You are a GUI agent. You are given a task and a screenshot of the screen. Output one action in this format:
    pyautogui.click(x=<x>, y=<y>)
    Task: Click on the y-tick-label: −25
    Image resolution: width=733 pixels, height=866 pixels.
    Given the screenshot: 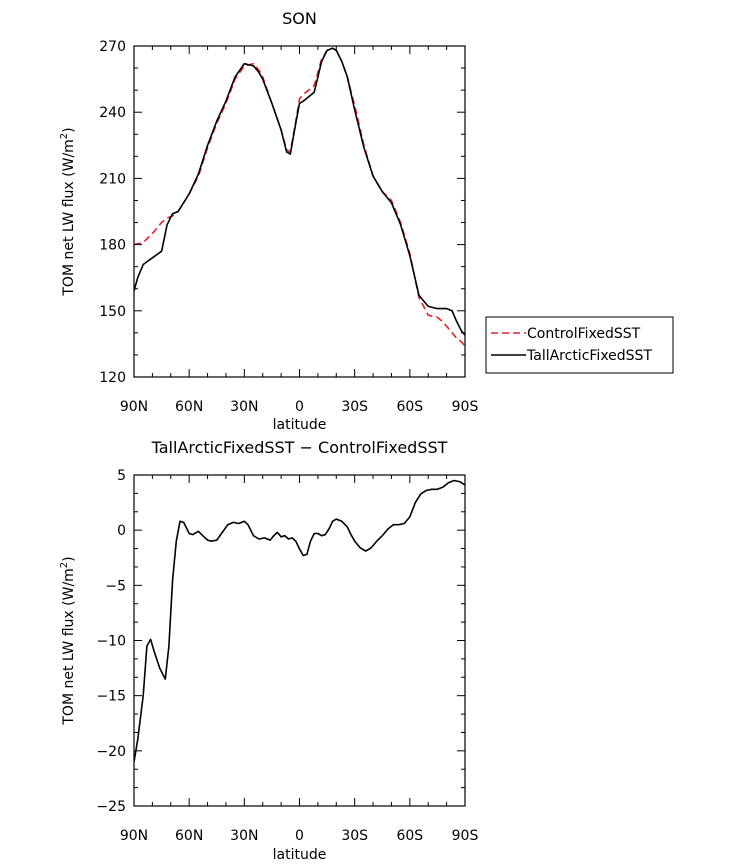 What is the action you would take?
    pyautogui.click(x=111, y=807)
    